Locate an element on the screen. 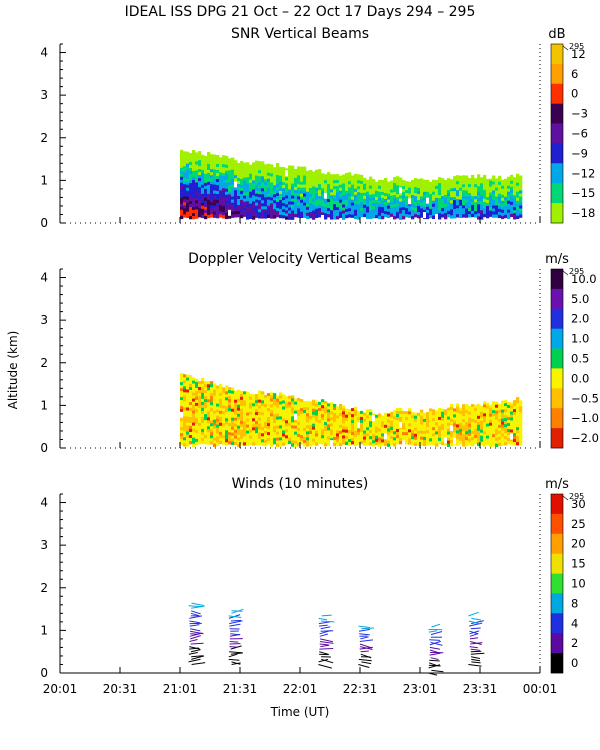 The height and width of the screenshot is (750, 600). colorbar-label: 12 is located at coordinates (578, 54).